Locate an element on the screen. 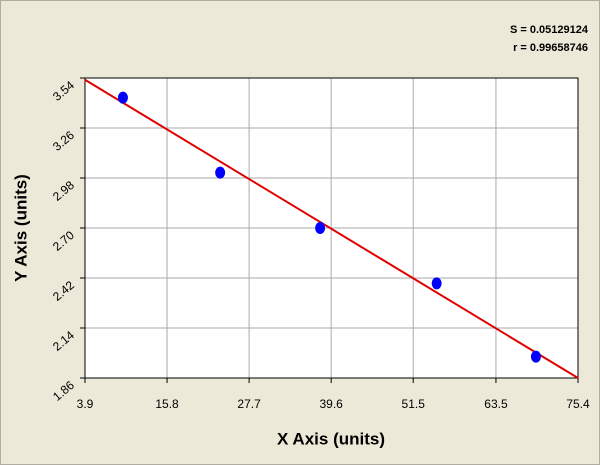  x-tick-label: 15.8 is located at coordinates (167, 404).